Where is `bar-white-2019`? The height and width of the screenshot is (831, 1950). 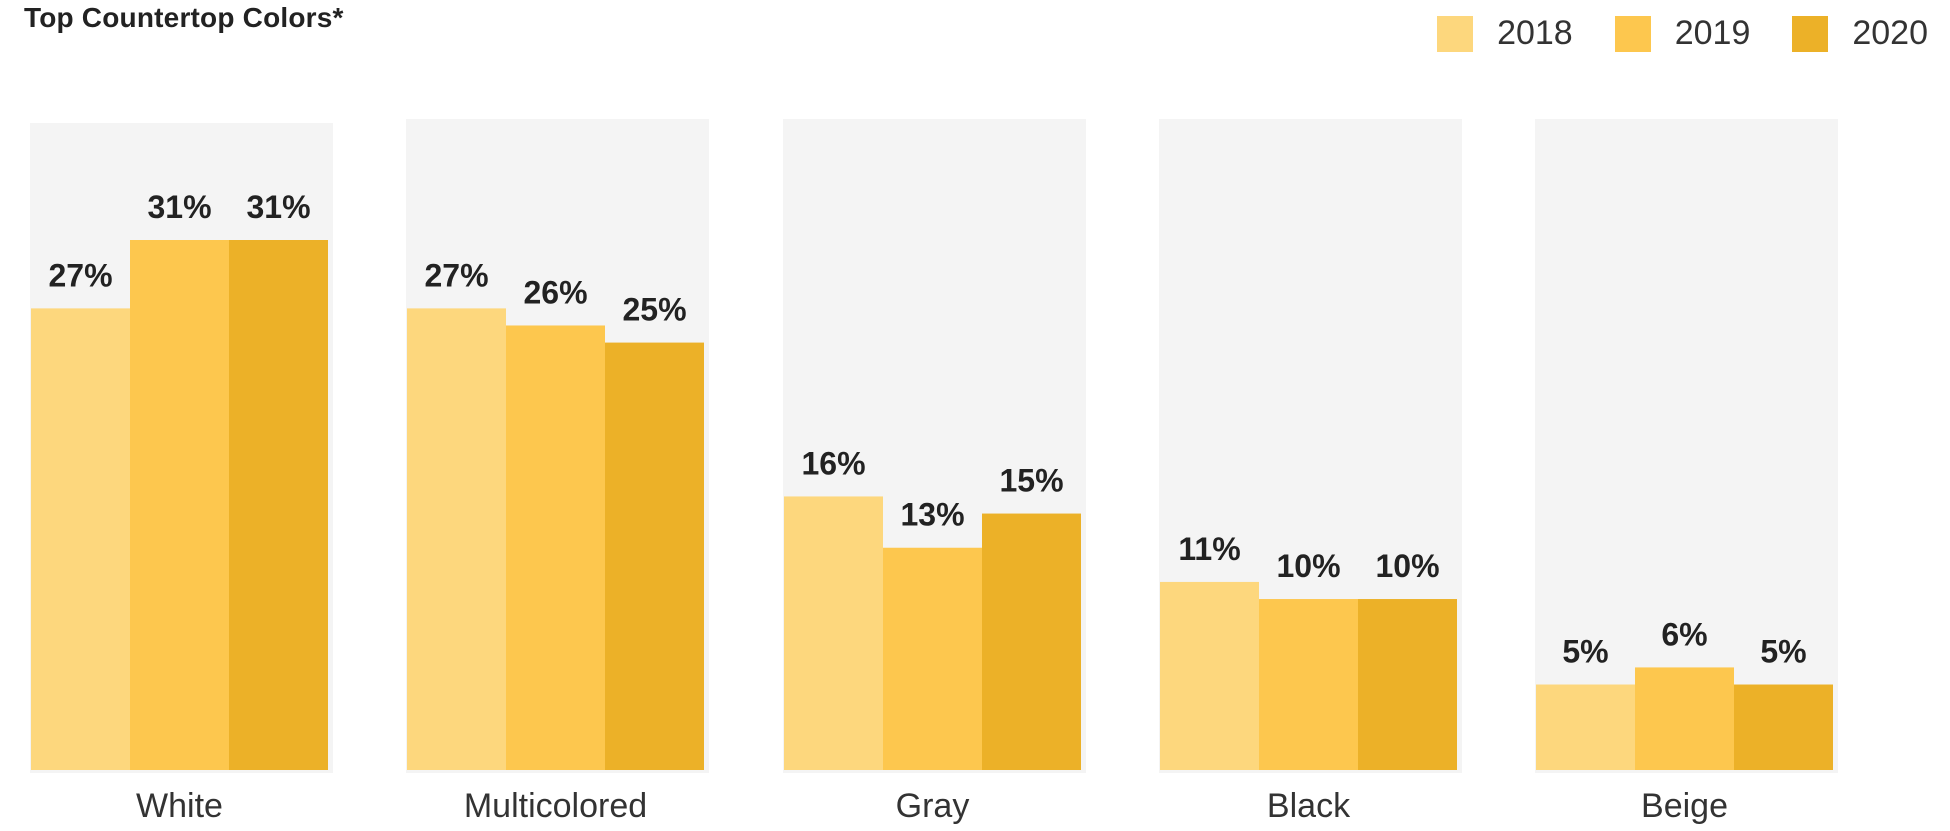 bar-white-2019 is located at coordinates (179, 505).